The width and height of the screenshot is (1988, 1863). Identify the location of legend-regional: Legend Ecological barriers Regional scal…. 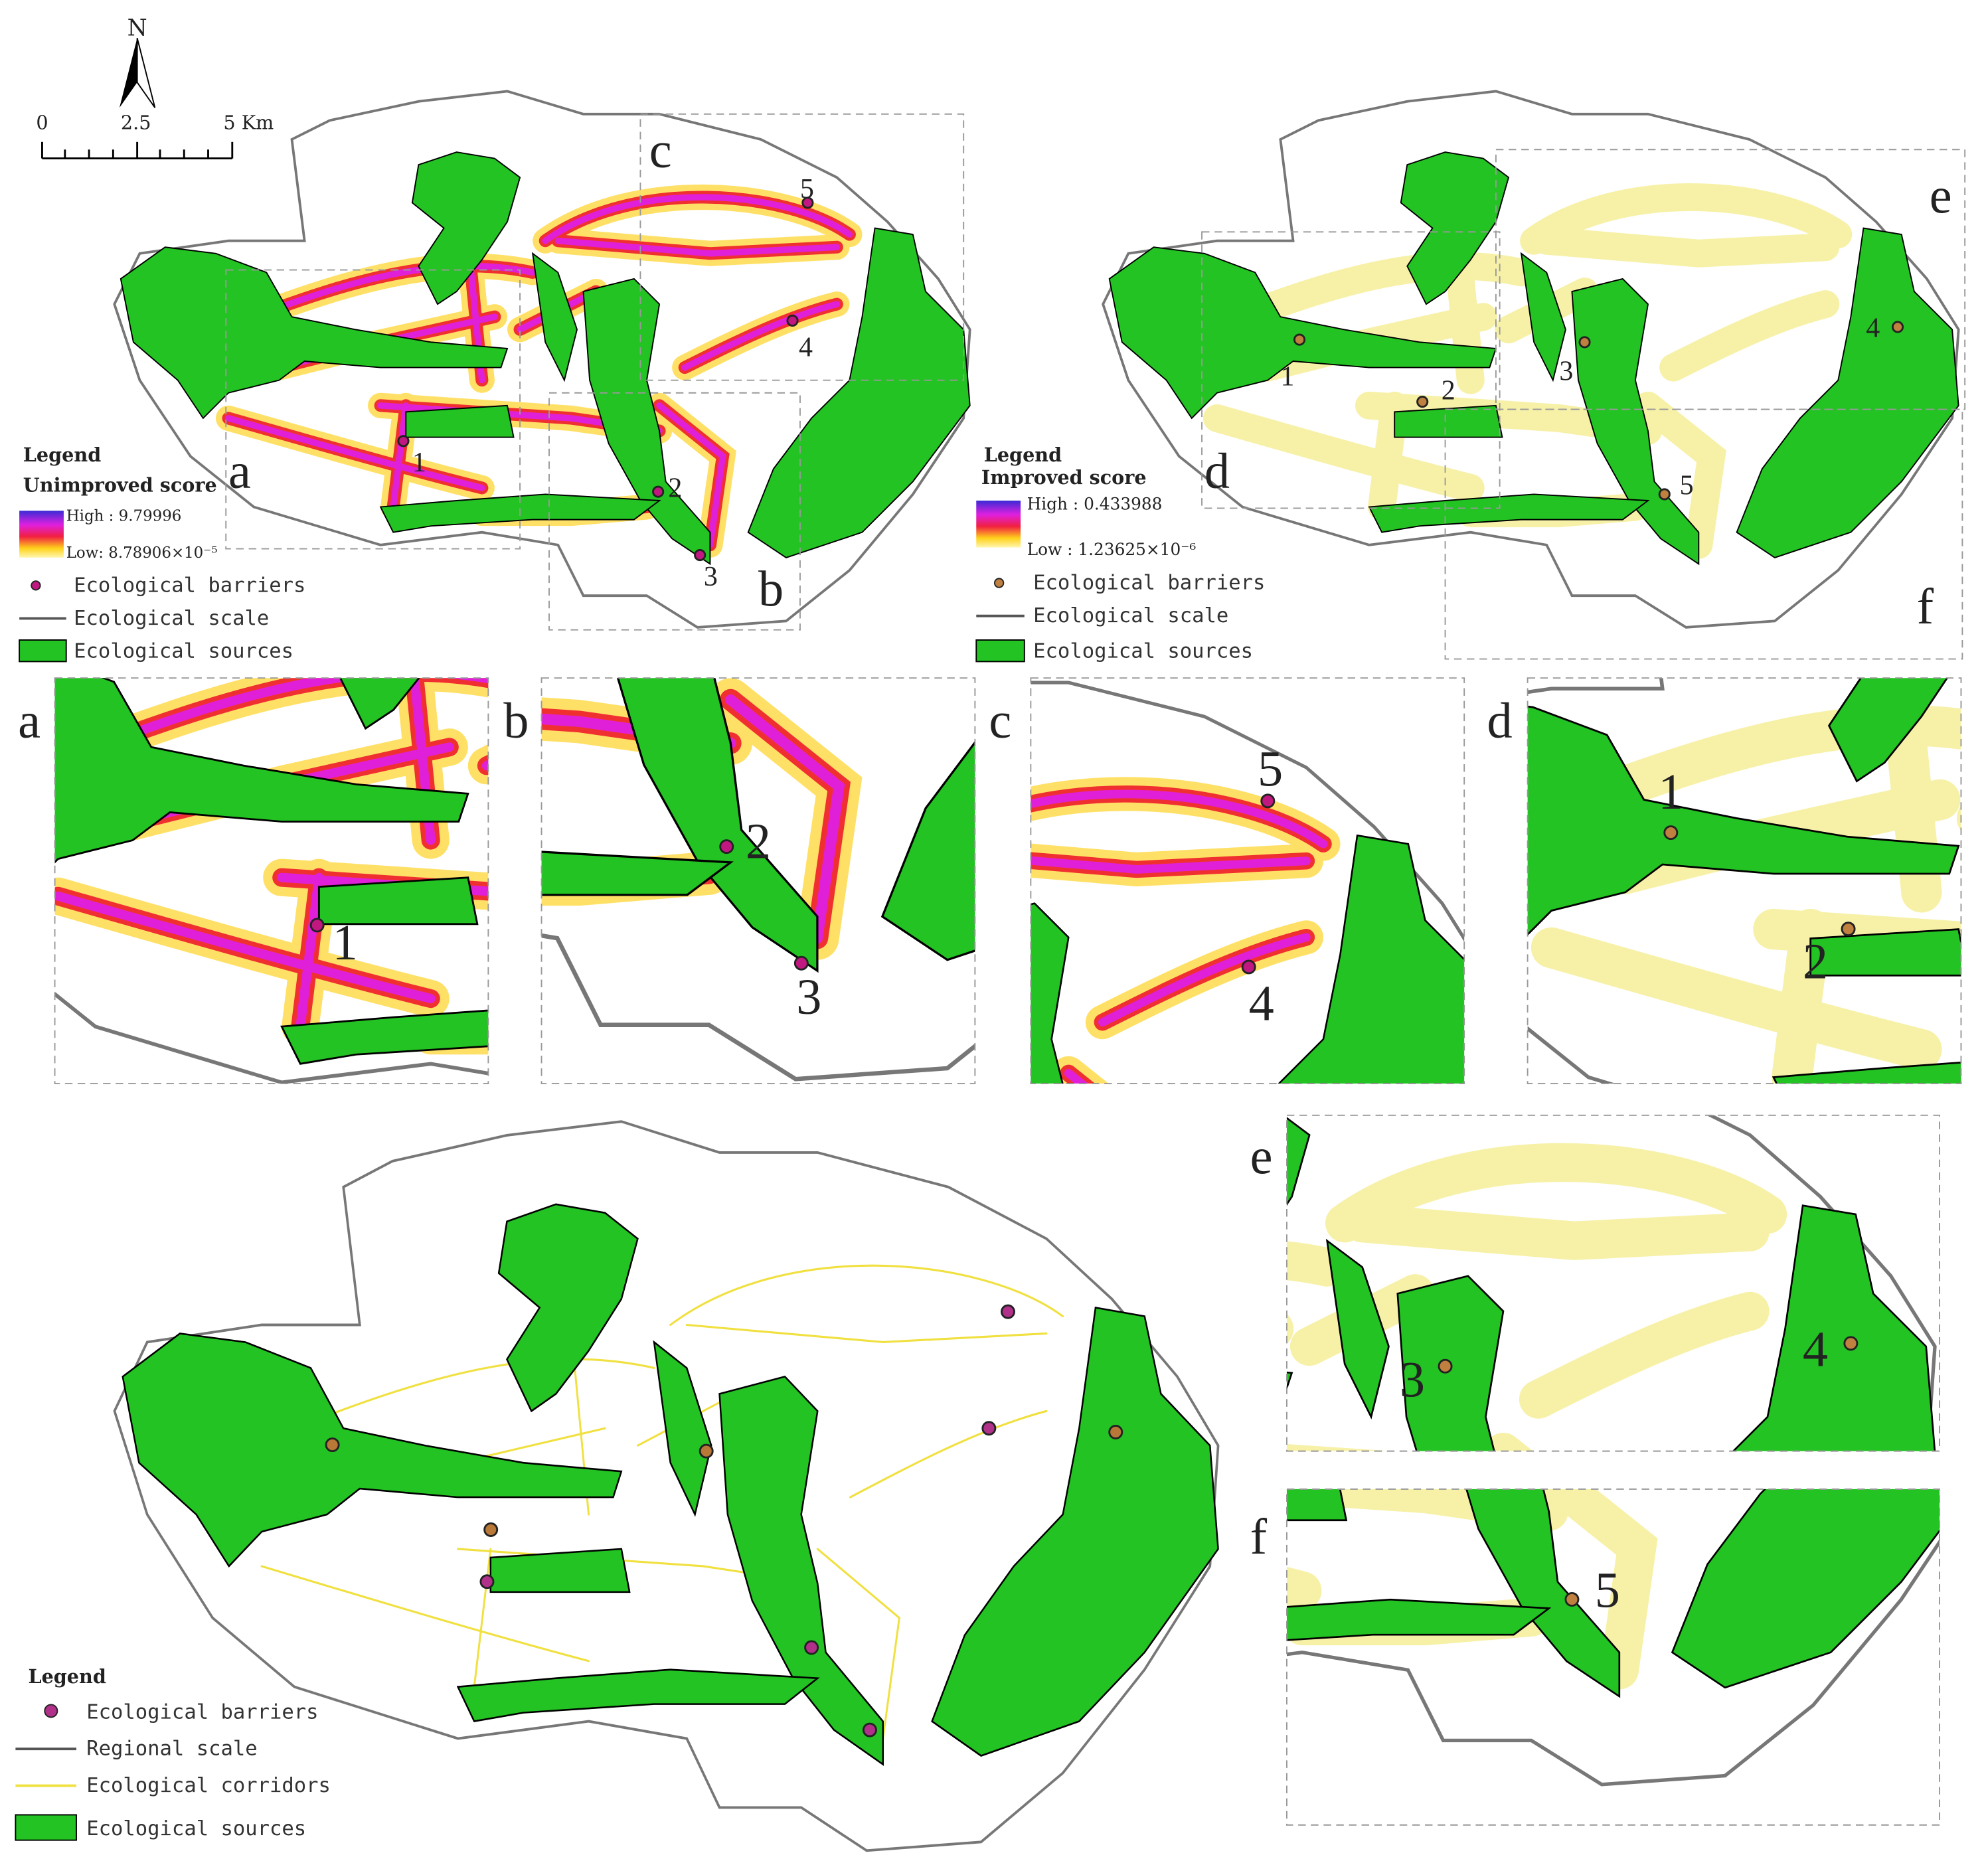
(173, 1753).